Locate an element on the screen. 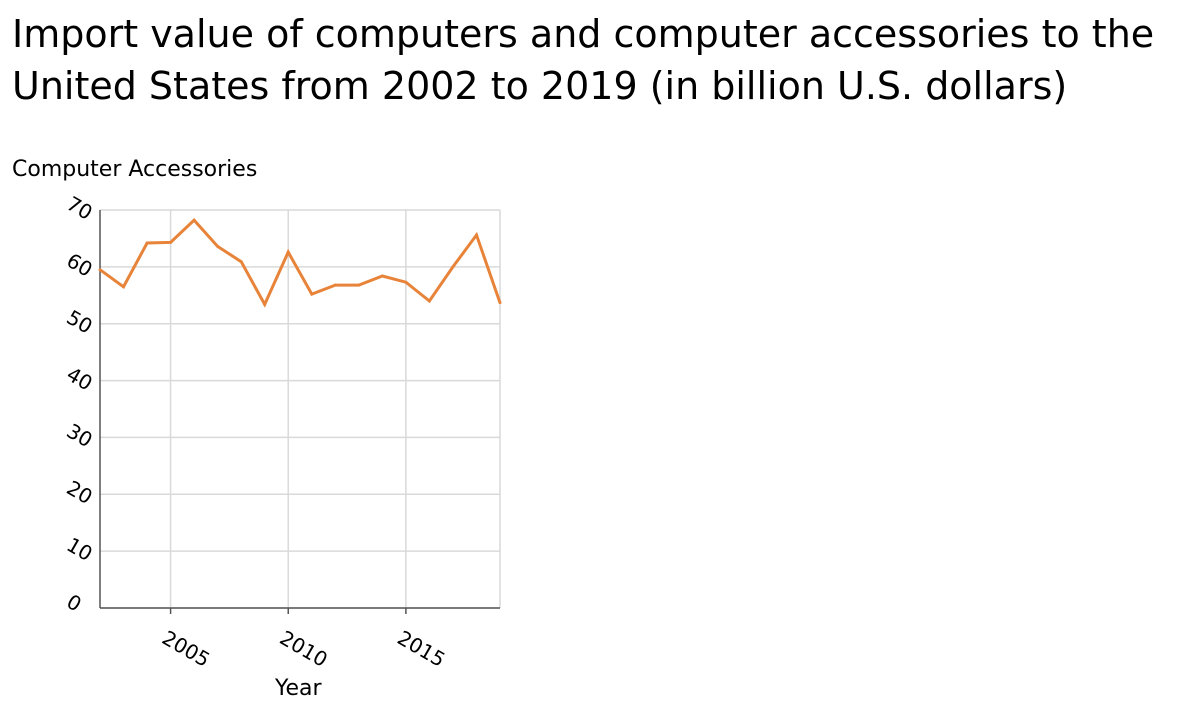  x-axis-label: Year is located at coordinates (298, 688).